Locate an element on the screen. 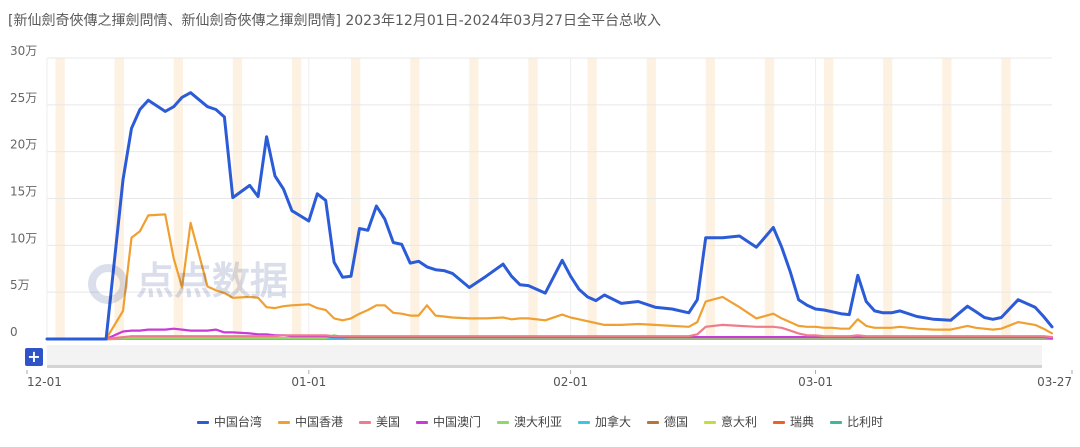 The image size is (1080, 447). legend: 中国台湾 中国香港 美国 中国澳门 澳大利亚 加拿大 德国 意大利 瑞典 比利时 is located at coordinates (540, 421).